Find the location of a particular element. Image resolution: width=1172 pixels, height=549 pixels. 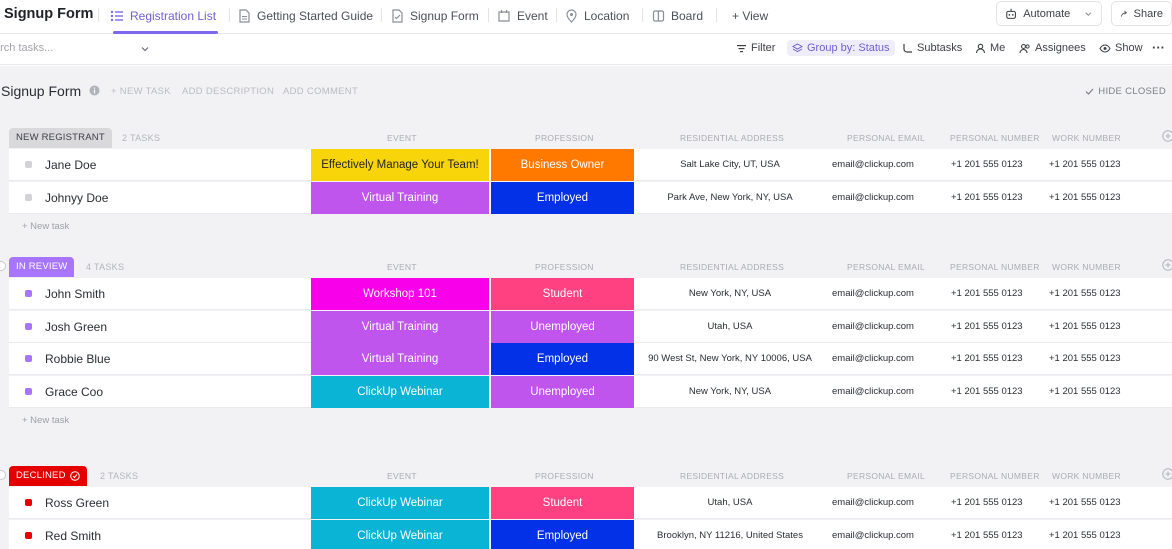

address-cell: Salt Lake City, UT, USA is located at coordinates (730, 164).